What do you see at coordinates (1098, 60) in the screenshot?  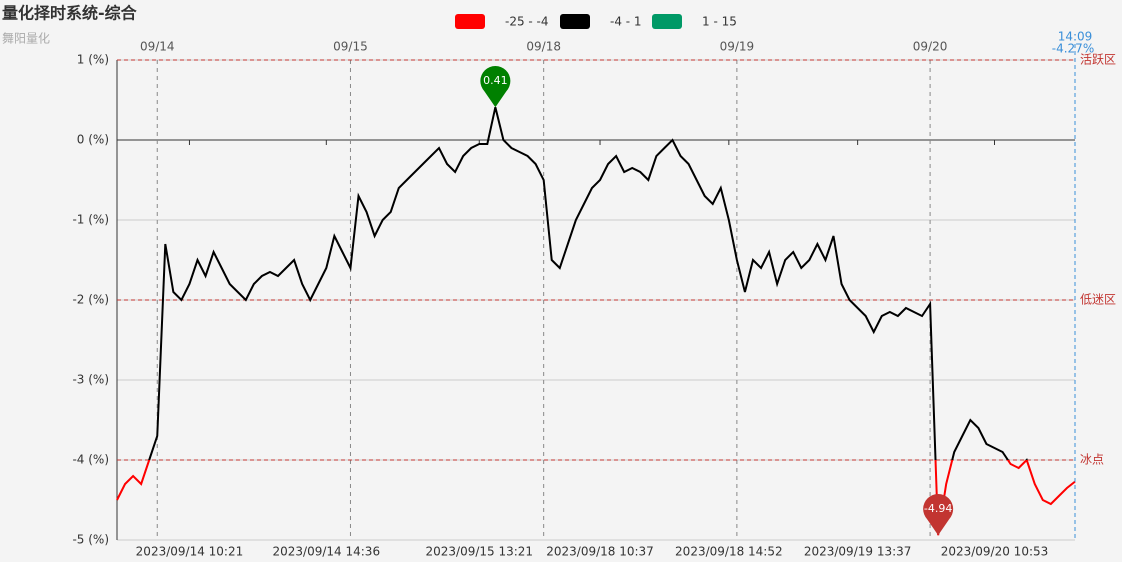 I see `mark-line-label: 活跃区` at bounding box center [1098, 60].